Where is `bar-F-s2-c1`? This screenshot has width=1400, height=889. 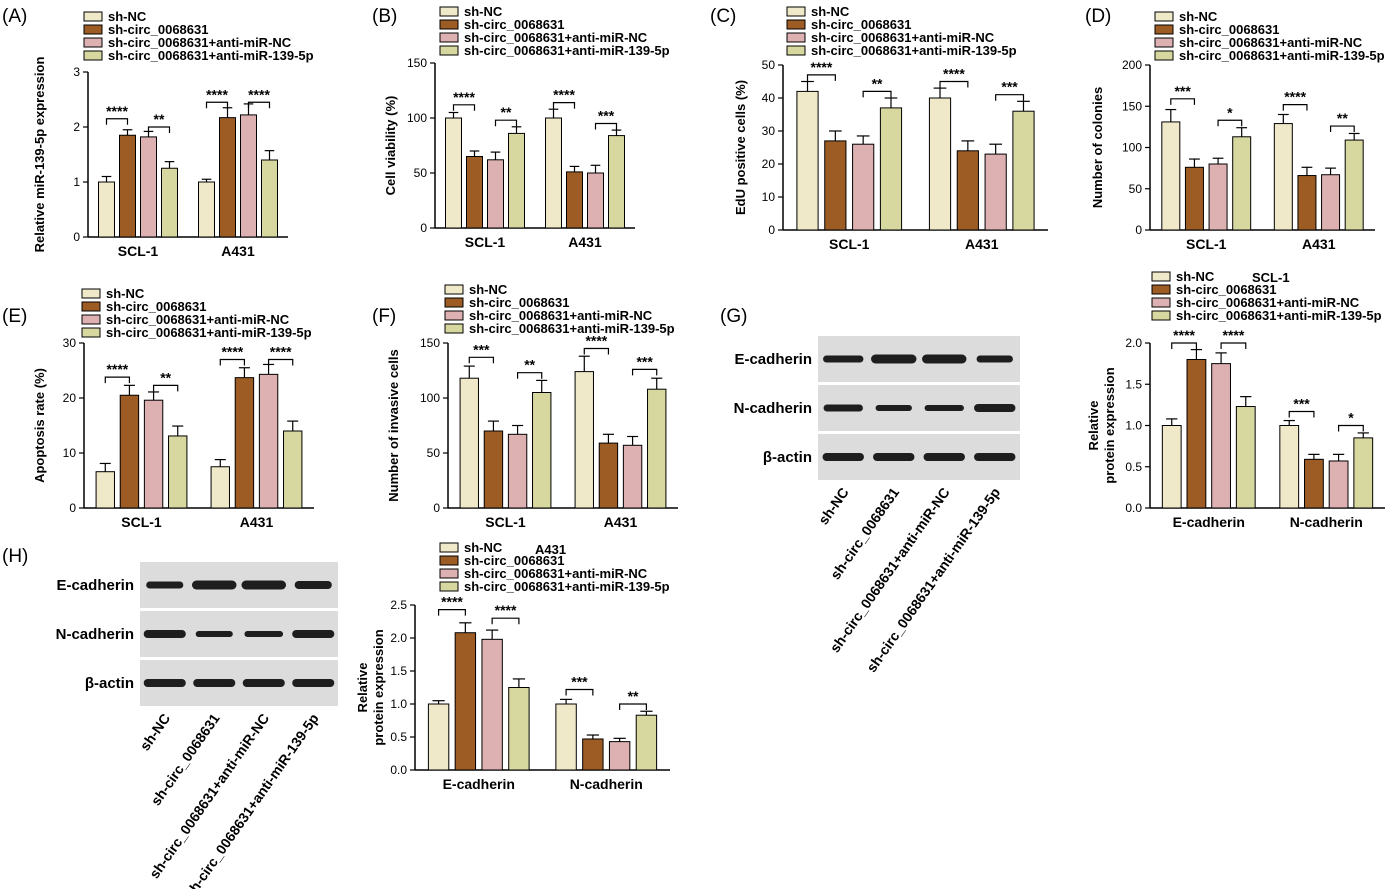
bar-F-s2-c1 is located at coordinates (632, 476).